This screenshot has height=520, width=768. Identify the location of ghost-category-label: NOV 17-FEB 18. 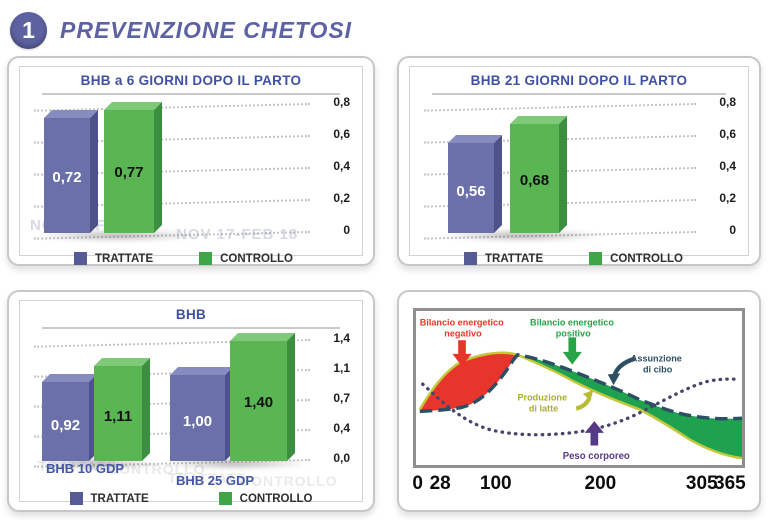
(237, 234).